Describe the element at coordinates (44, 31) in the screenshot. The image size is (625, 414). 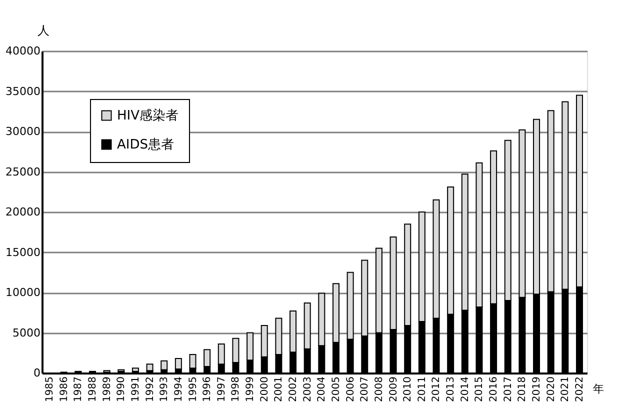
I see `y-axis-title: 人` at that location.